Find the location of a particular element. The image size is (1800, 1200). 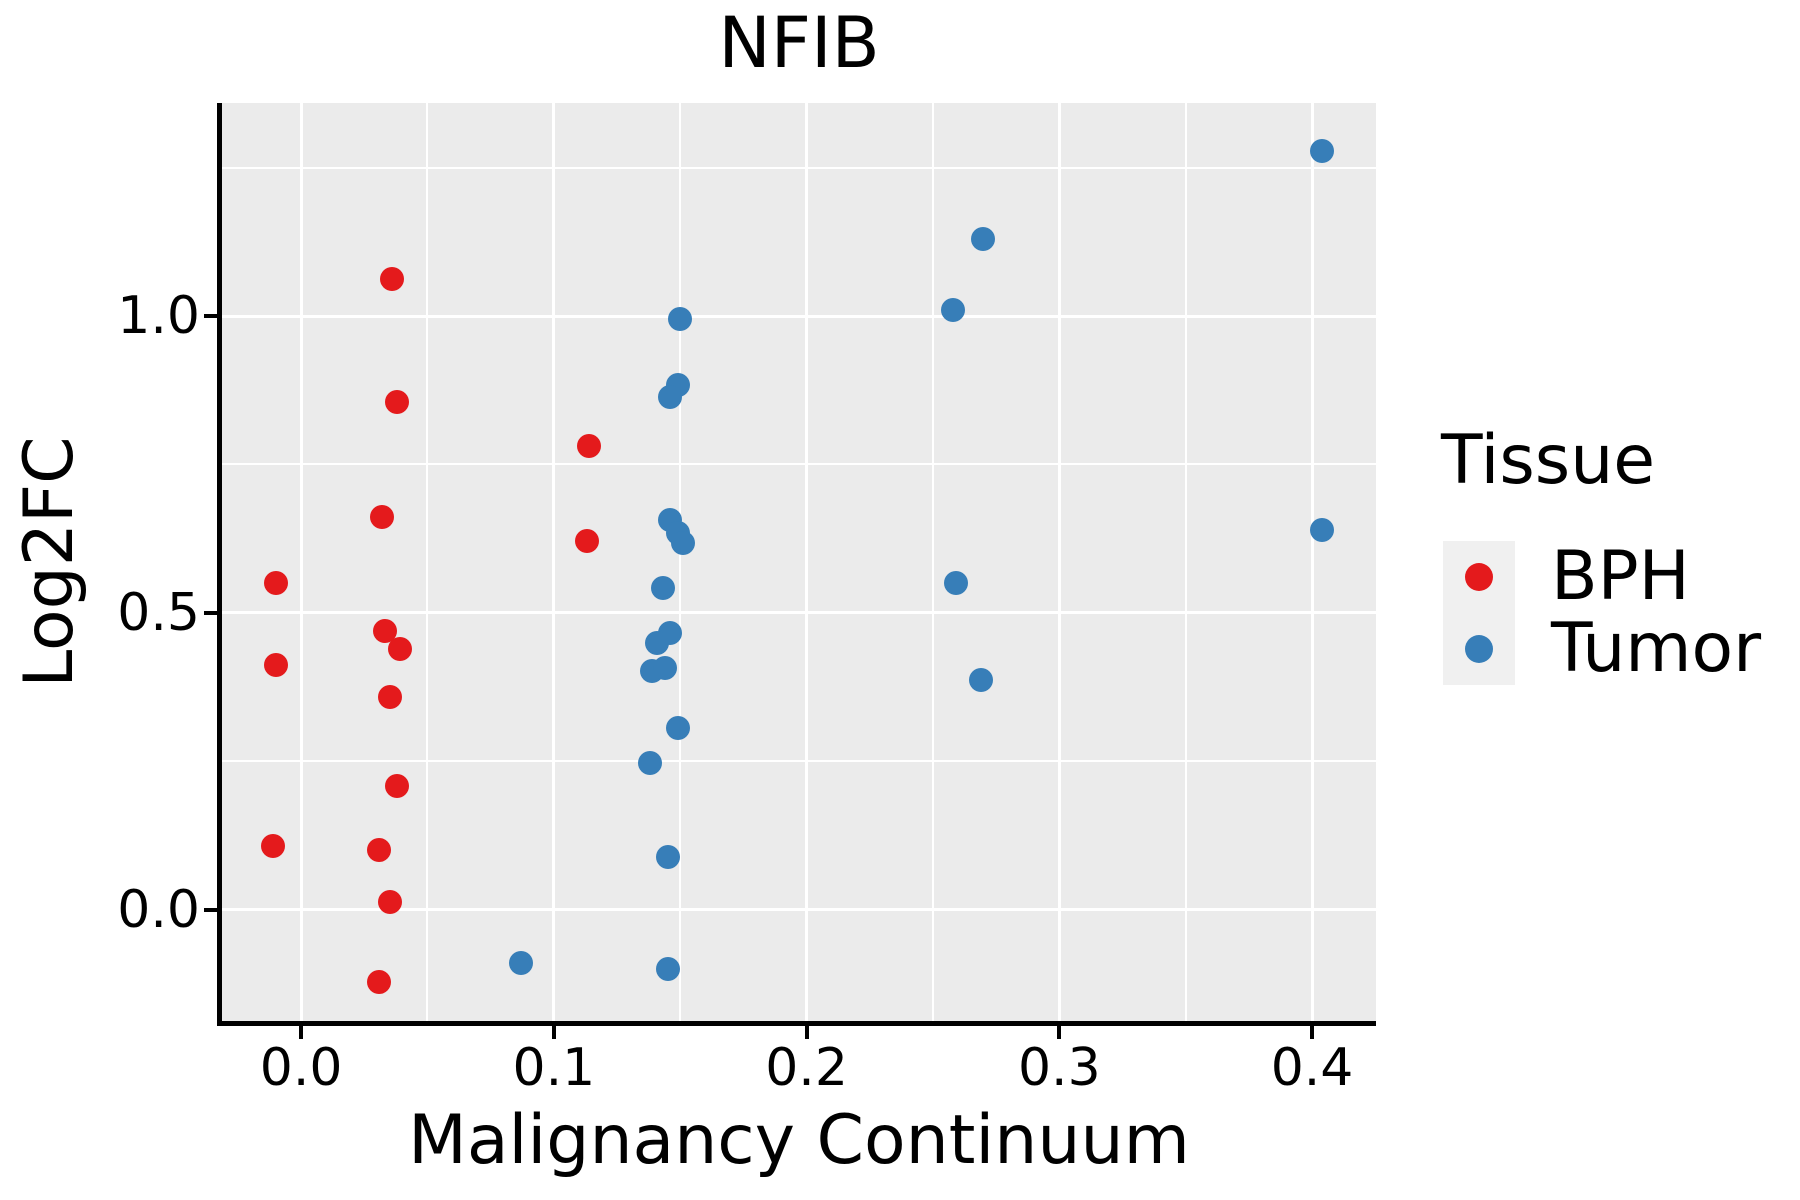

y-tick-label: 0.0 is located at coordinates (158, 909).